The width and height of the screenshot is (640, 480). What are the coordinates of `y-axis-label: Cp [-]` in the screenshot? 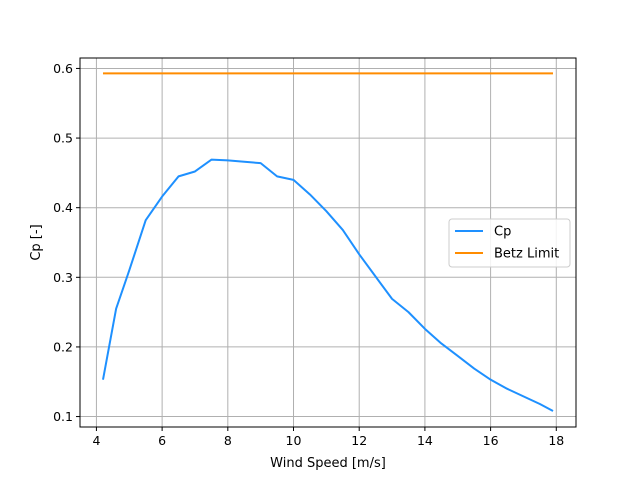 It's located at (36, 242).